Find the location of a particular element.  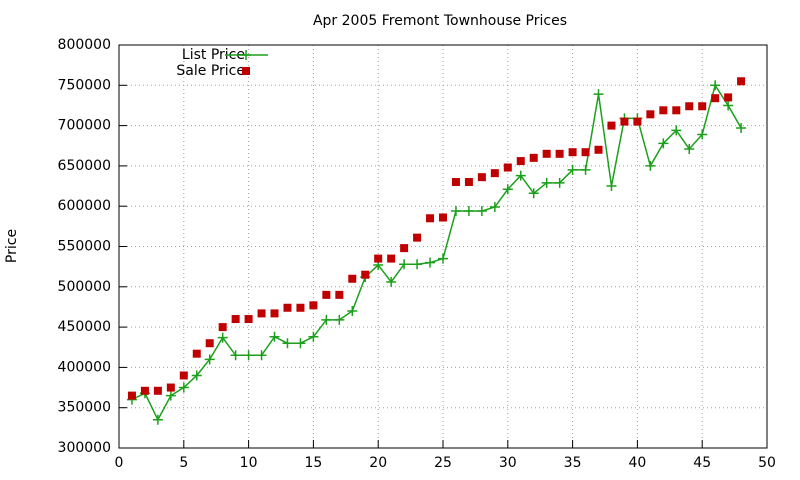

legend-label: List Price is located at coordinates (213, 55).